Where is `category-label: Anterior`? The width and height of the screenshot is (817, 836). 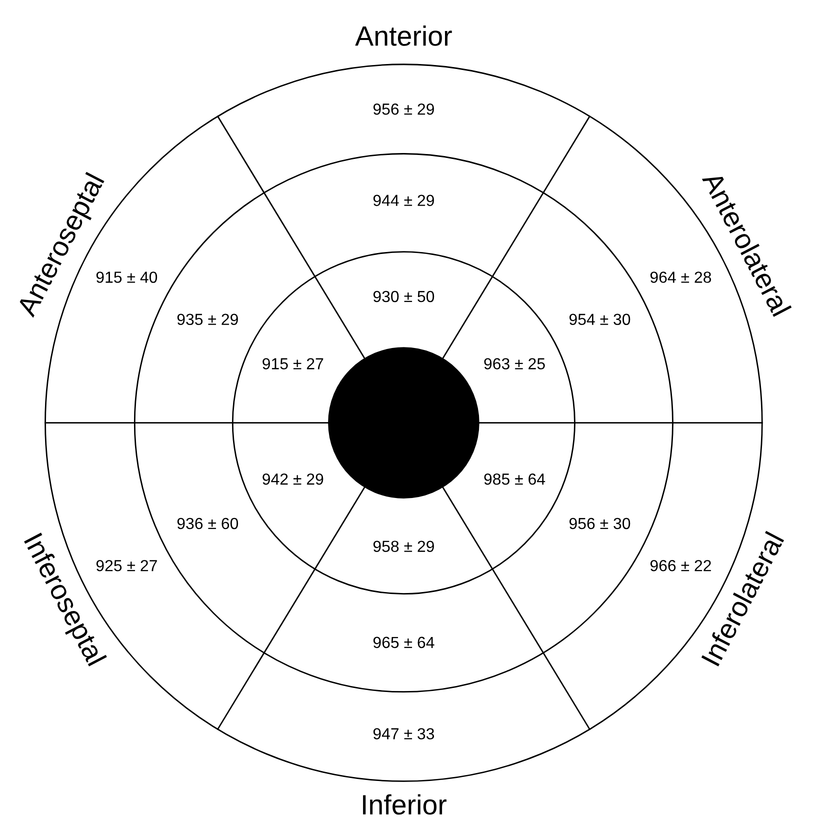
category-label: Anterior is located at coordinates (403, 35).